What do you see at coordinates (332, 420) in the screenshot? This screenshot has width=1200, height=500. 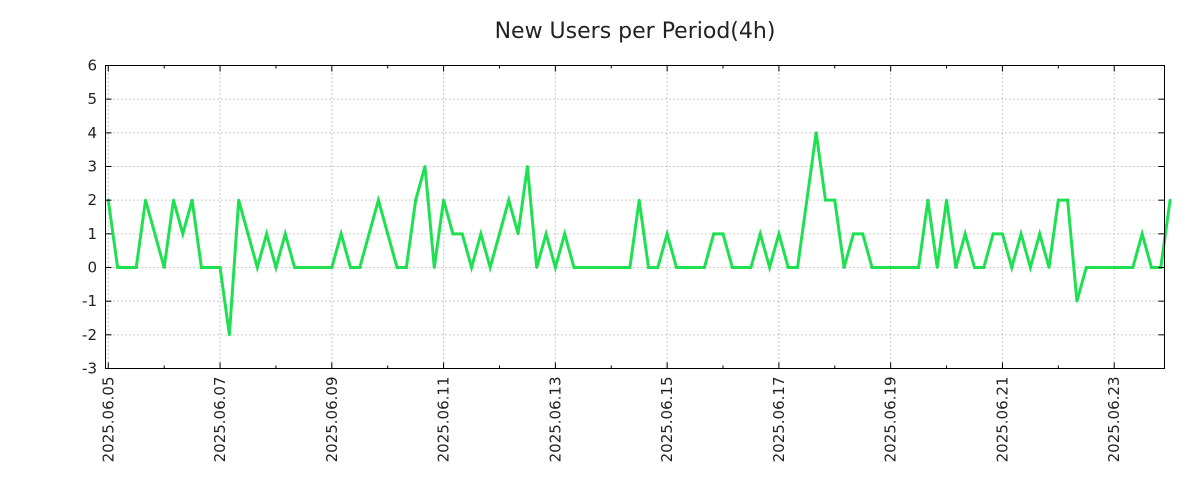 I see `x-tick-label: 2025.06.09` at bounding box center [332, 420].